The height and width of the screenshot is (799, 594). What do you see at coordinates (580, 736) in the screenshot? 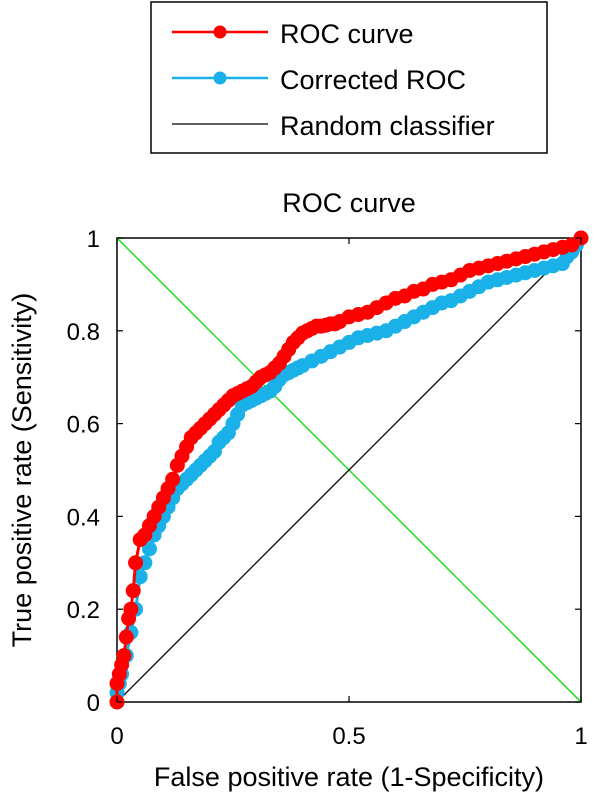
I see `x-tick-label: 1` at bounding box center [580, 736].